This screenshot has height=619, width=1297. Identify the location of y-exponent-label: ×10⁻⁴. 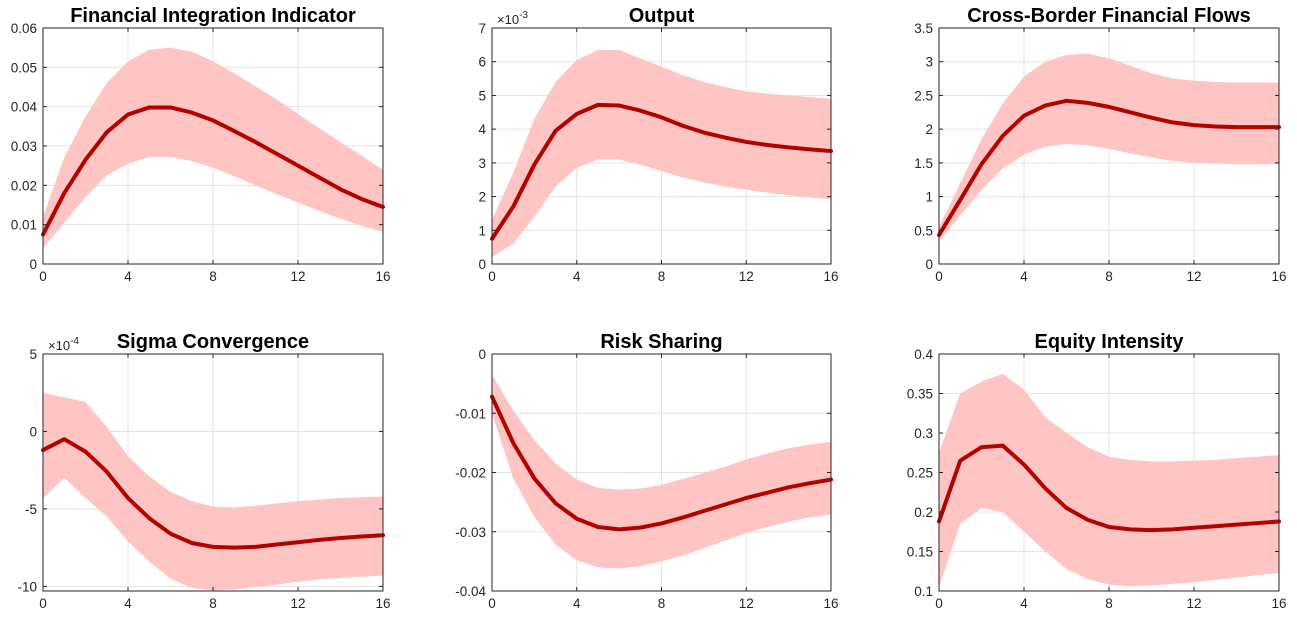
(63, 344).